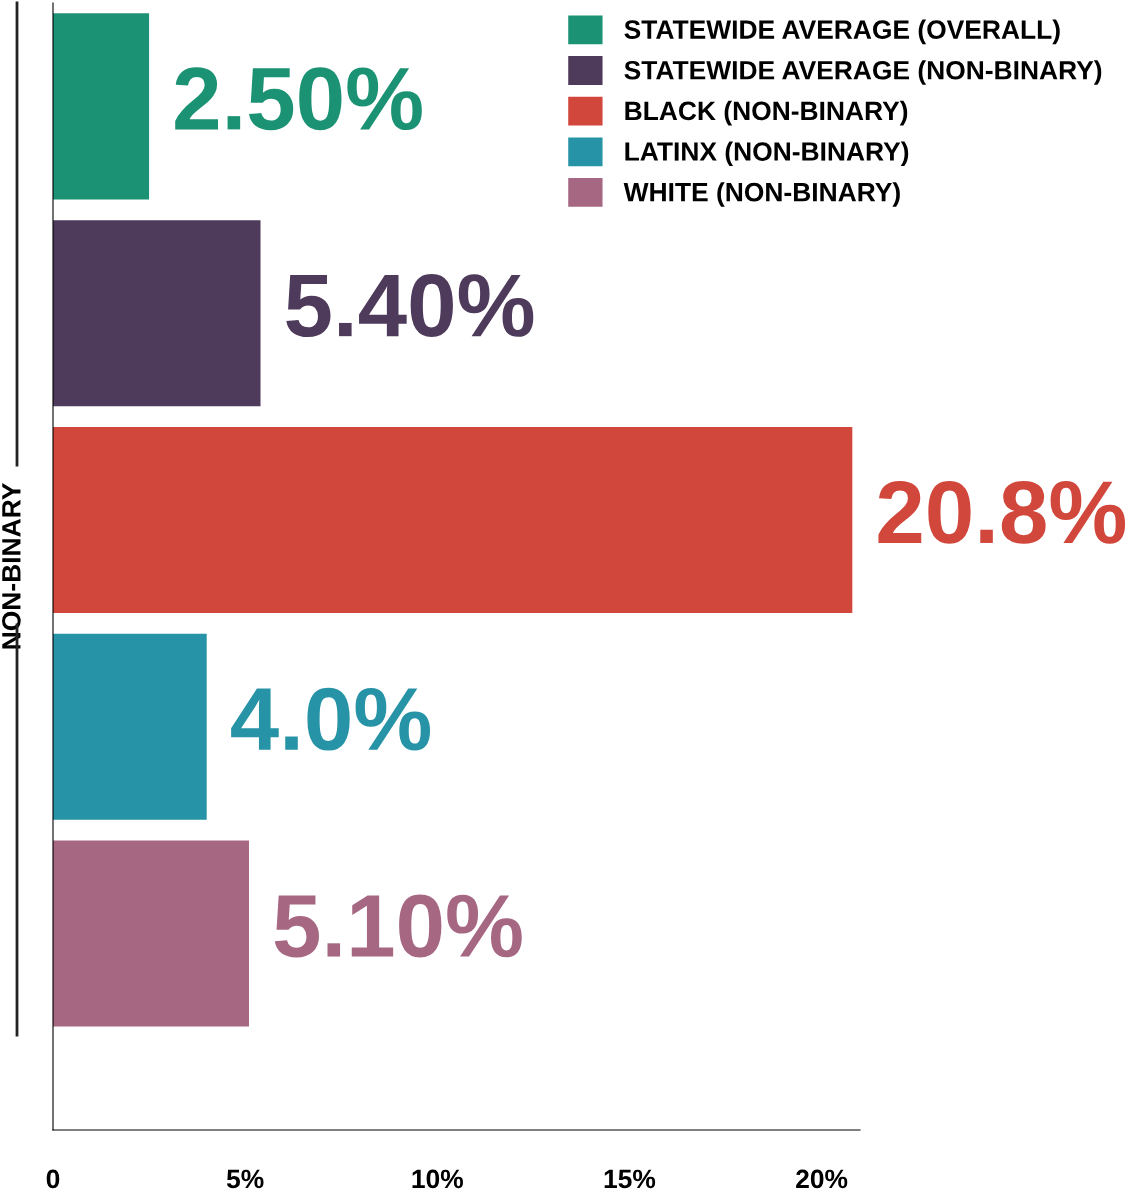 The height and width of the screenshot is (1193, 1129). I want to click on x-tick-label: 5%, so click(245, 1179).